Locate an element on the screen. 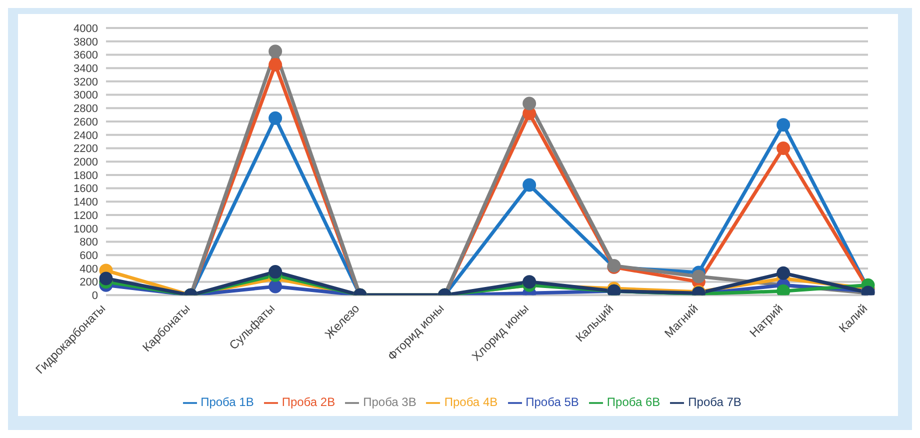 This screenshot has height=438, width=920. y-tick-label: 4000 is located at coordinates (86, 28).